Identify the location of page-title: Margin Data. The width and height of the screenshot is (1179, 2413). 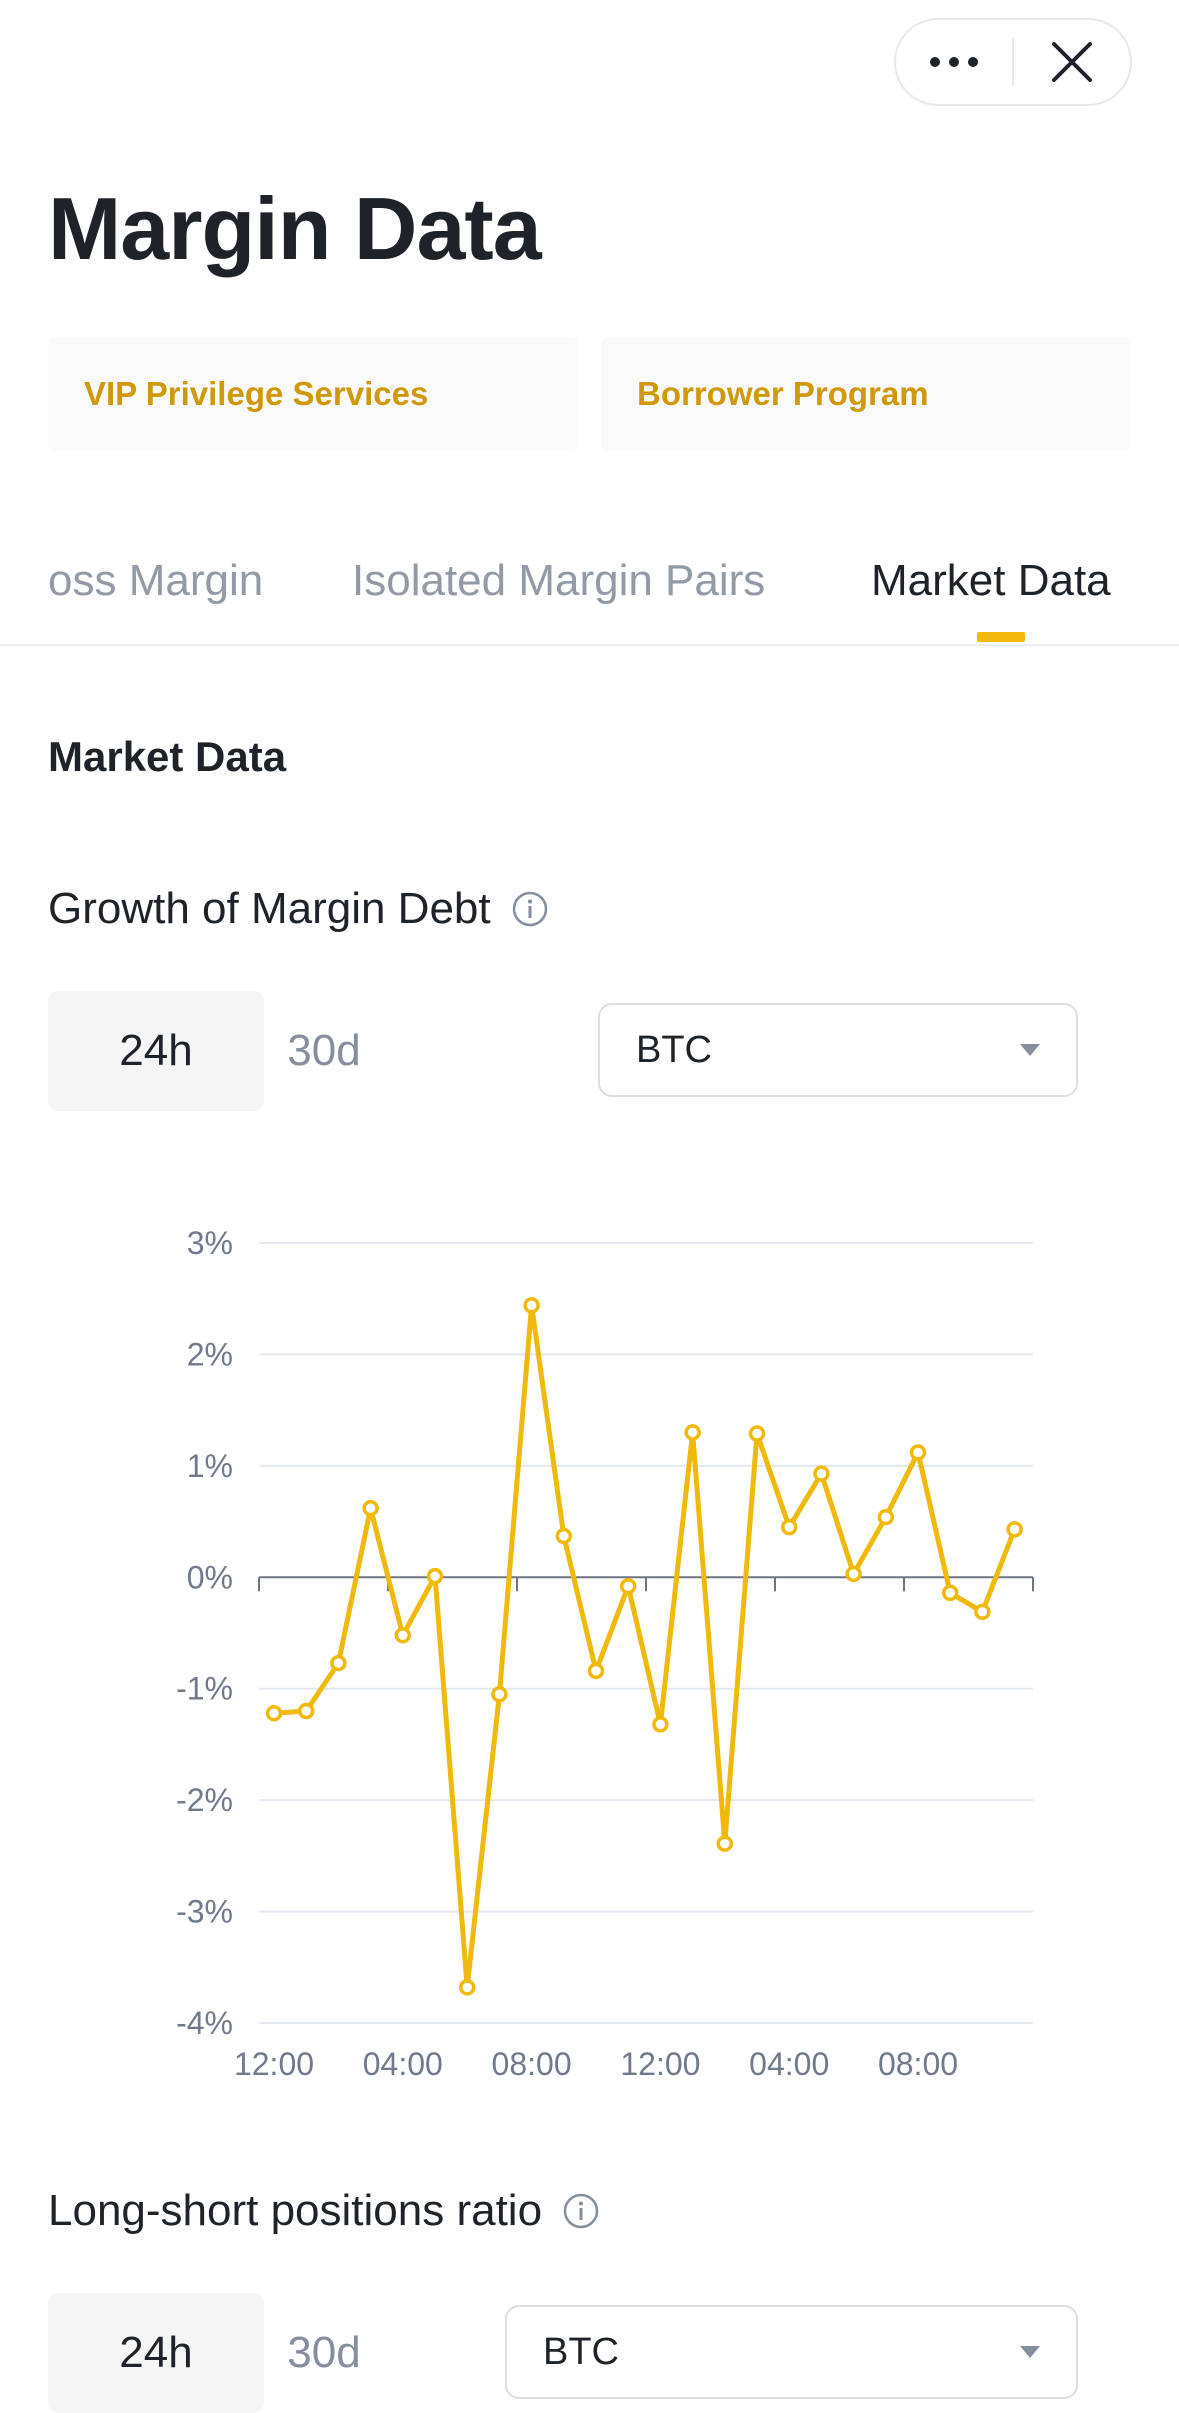
(295, 228).